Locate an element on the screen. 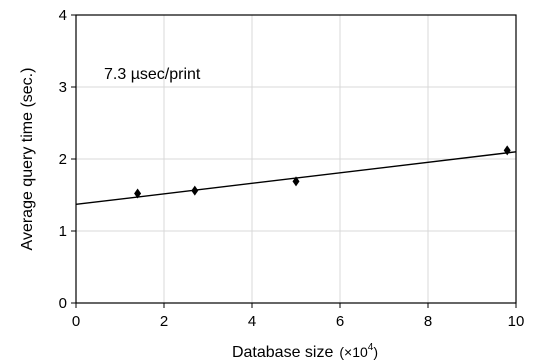 The width and height of the screenshot is (534, 364). x-axis-unit-suffix: ) is located at coordinates (375, 352).